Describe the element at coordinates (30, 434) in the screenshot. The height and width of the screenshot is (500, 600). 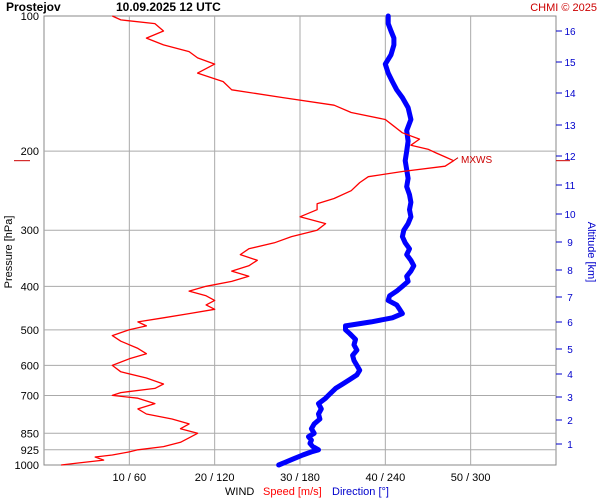
I see `pressure-tick-label: 850` at that location.